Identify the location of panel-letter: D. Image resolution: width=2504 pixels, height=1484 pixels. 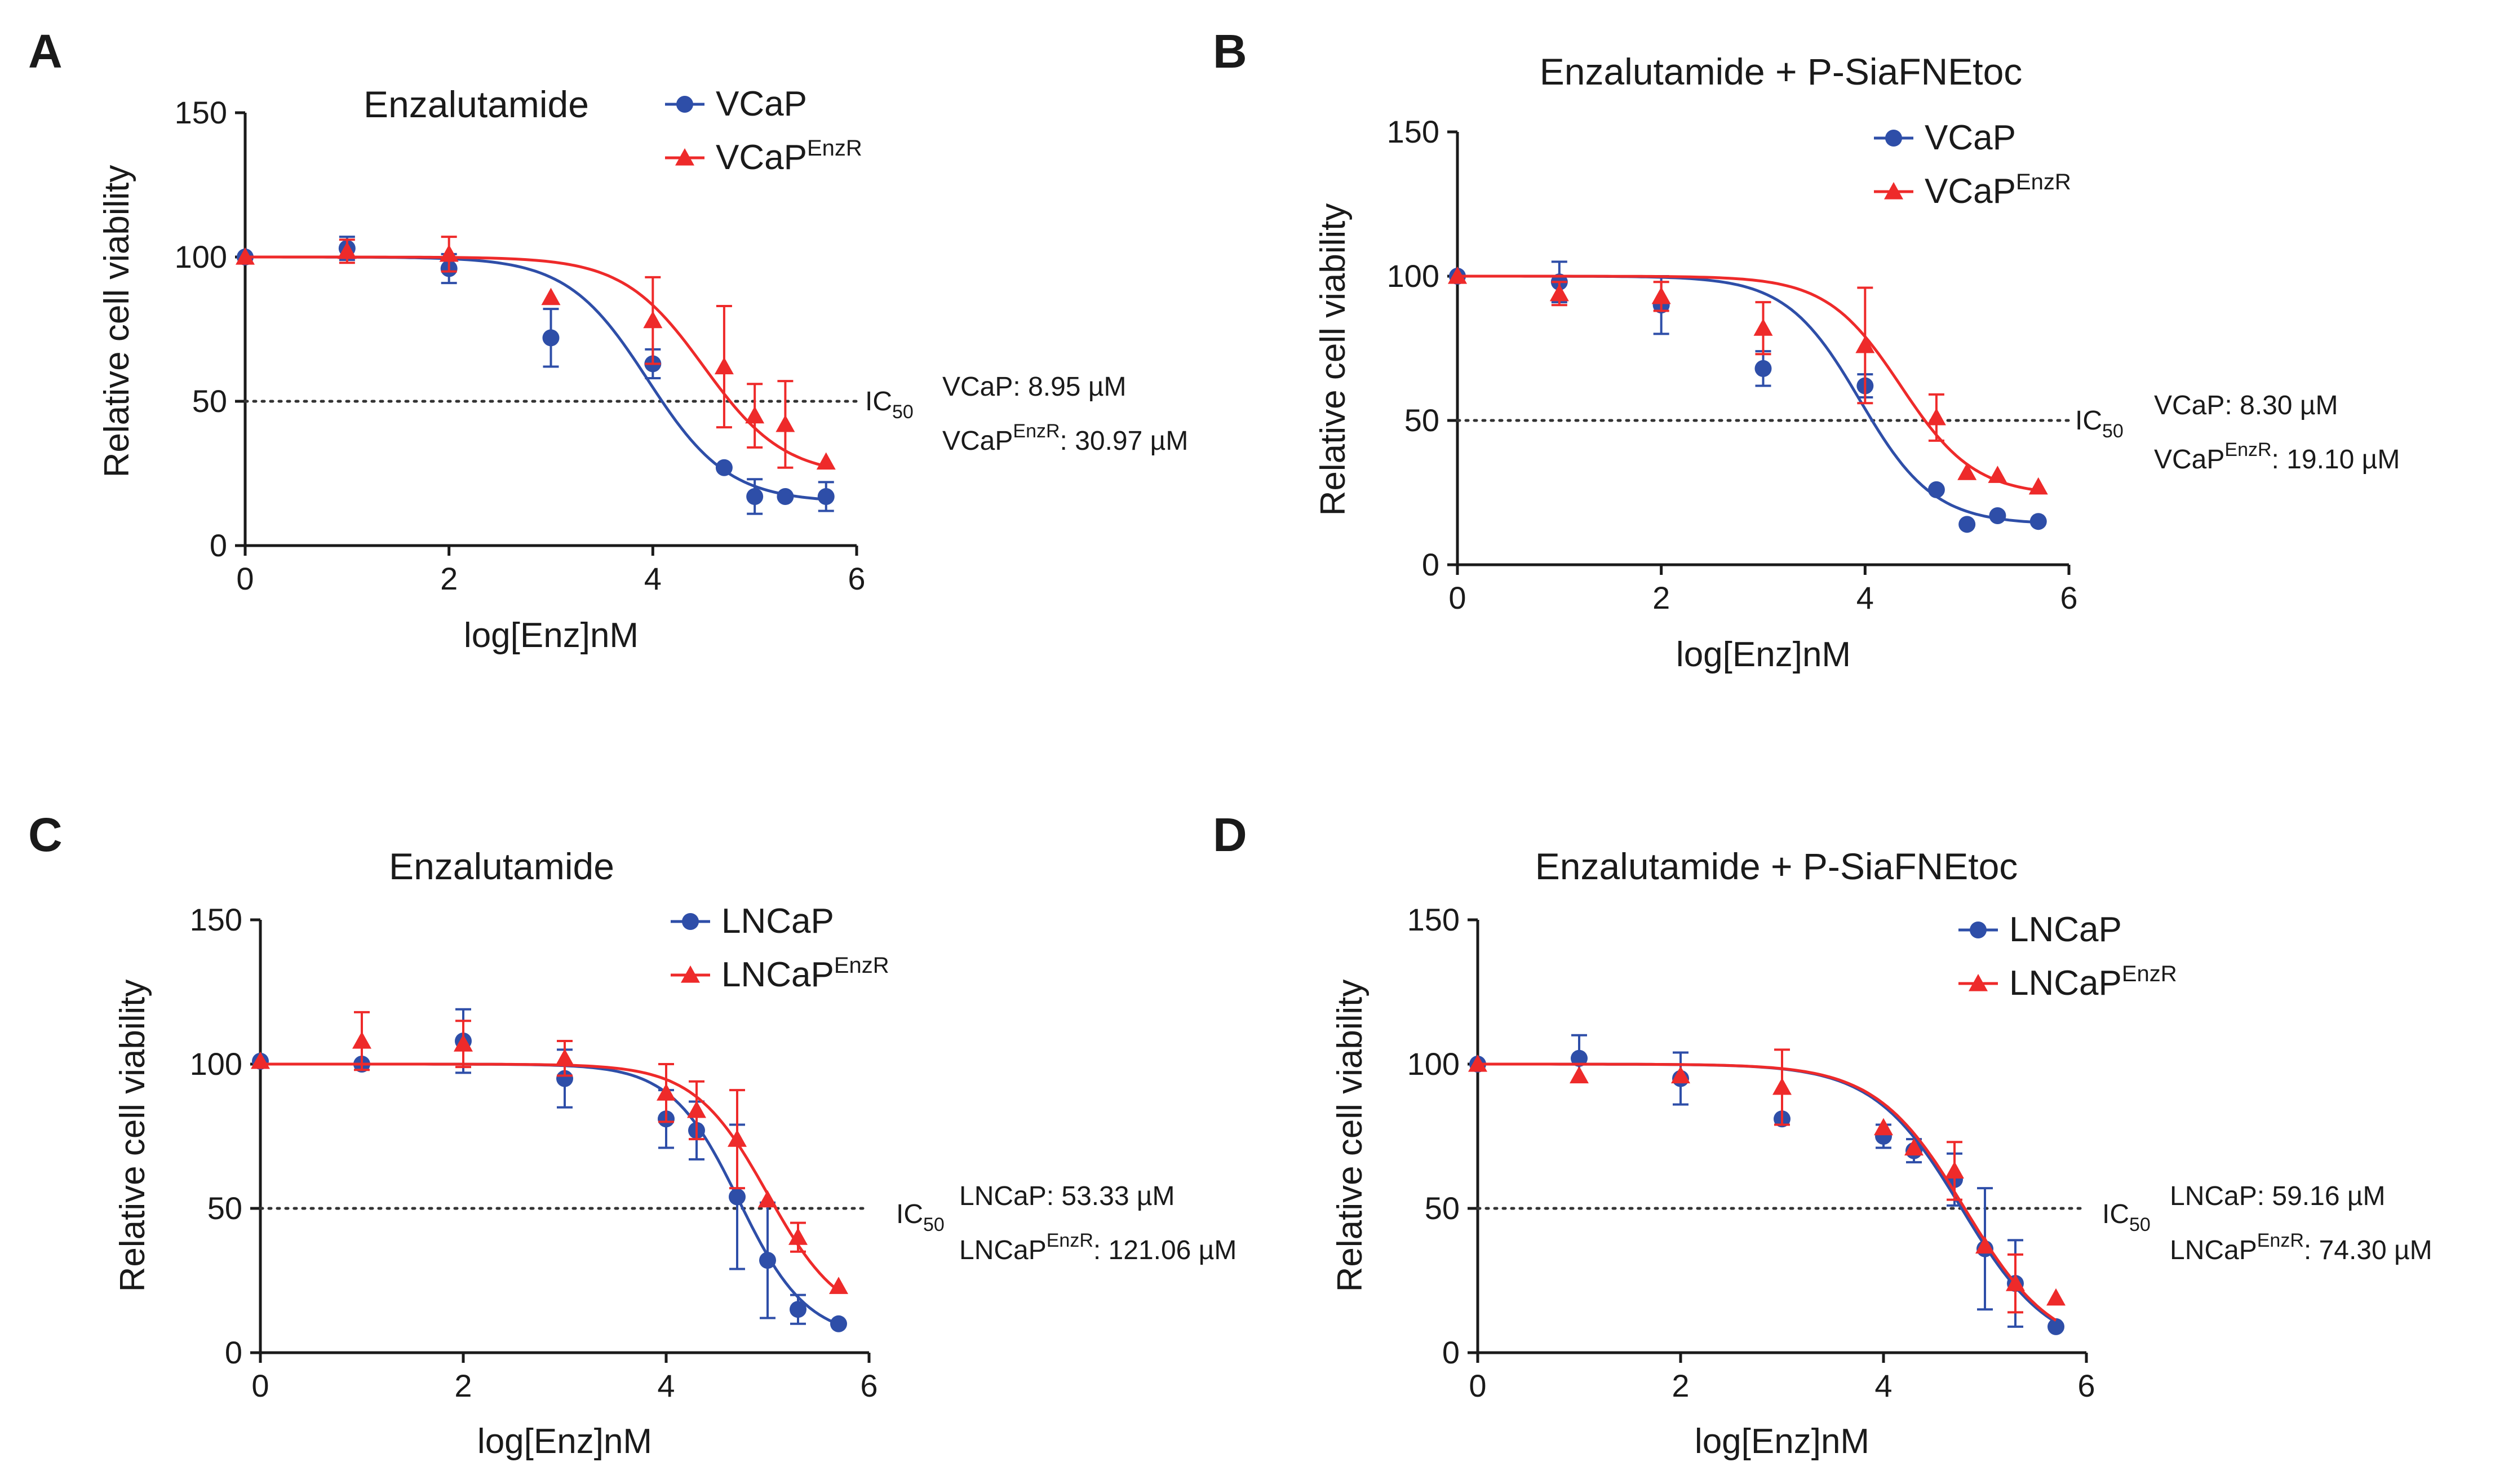
(1230, 834).